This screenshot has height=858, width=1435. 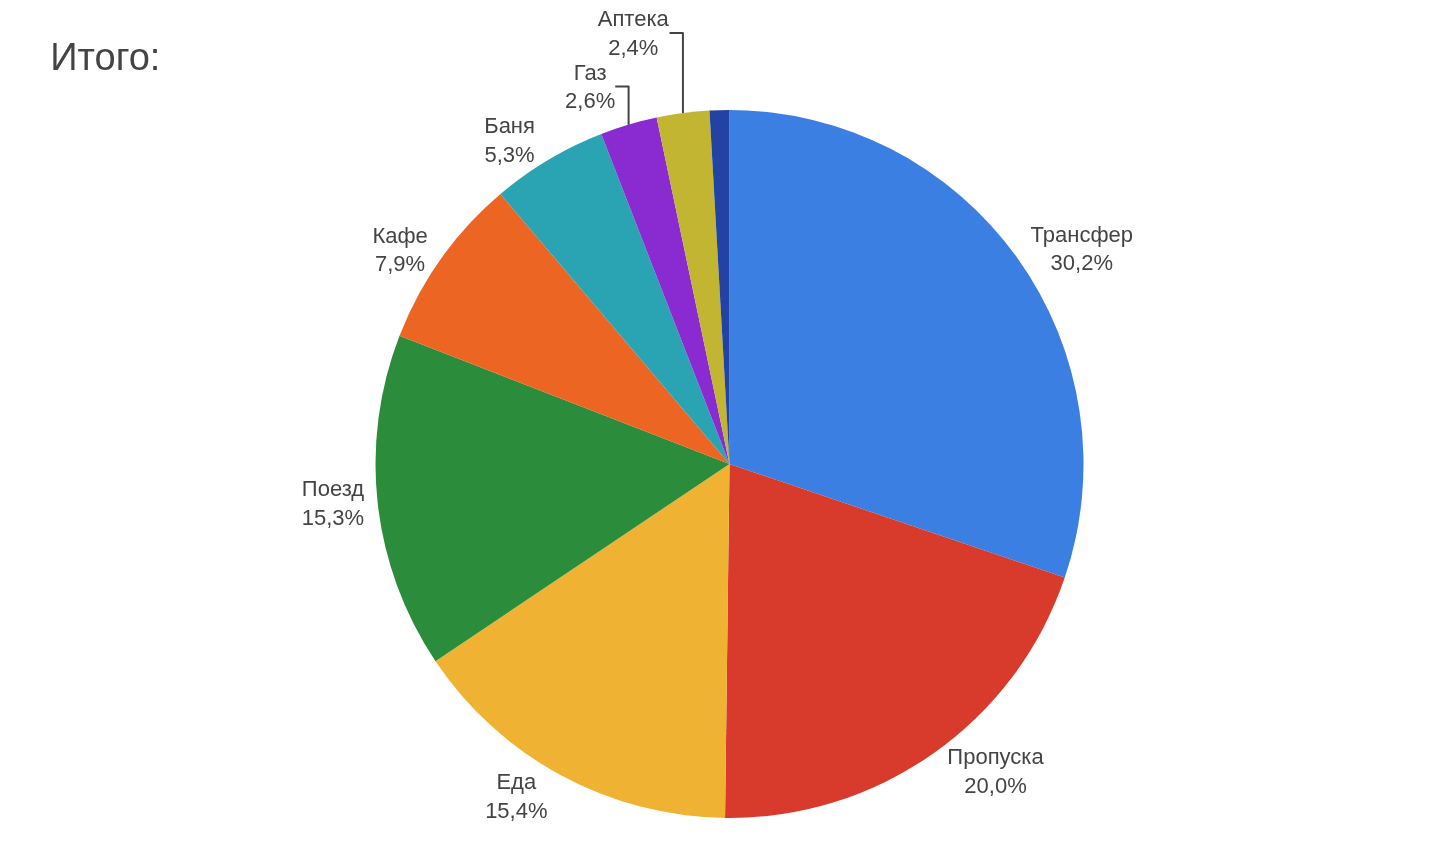 What do you see at coordinates (516, 810) in the screenshot?
I see `data-label: 15,4%` at bounding box center [516, 810].